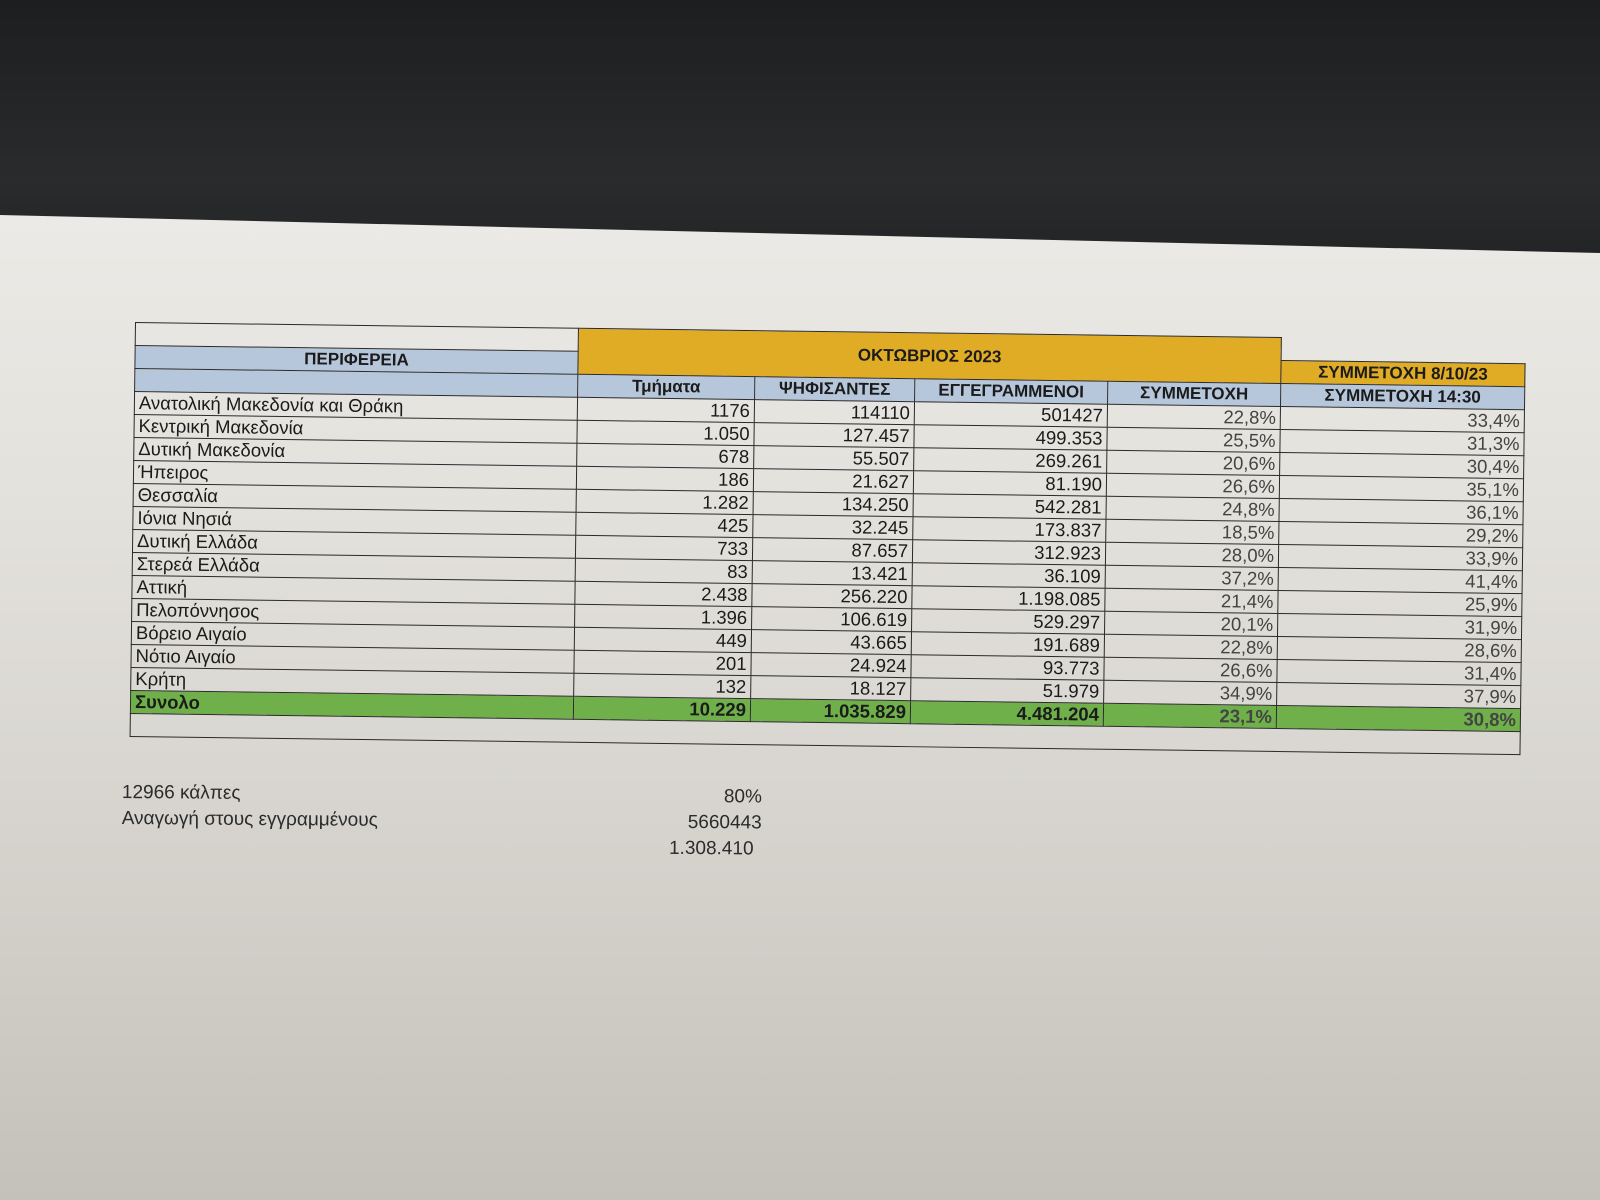 The image size is (1600, 1200). I want to click on turnout-1430-cell: 33,9%, so click(1400, 557).